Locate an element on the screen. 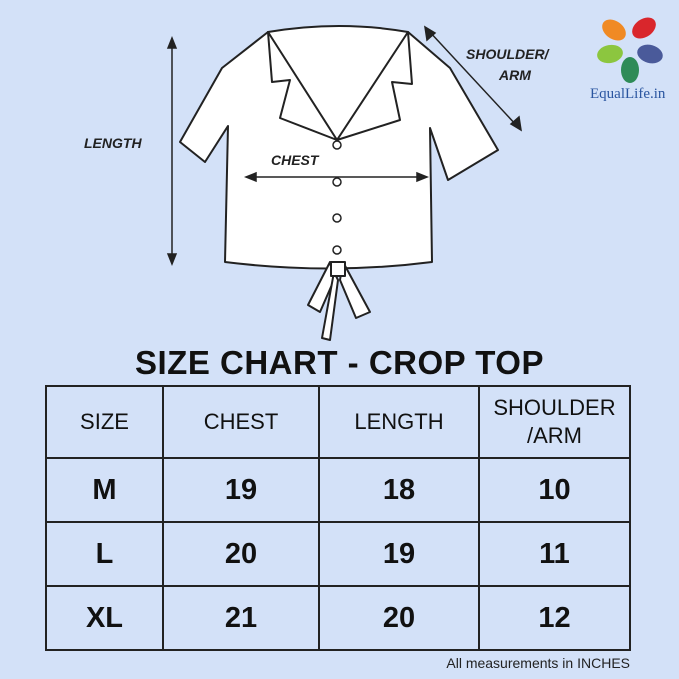 This screenshot has height=679, width=679. table-row: L 20 19 11 is located at coordinates (338, 554).